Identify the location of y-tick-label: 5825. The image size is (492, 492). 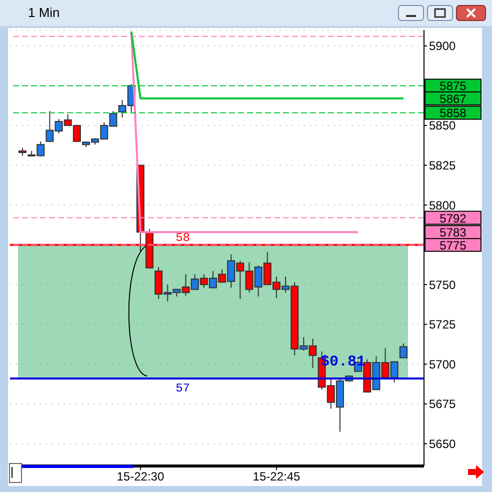
(442, 165).